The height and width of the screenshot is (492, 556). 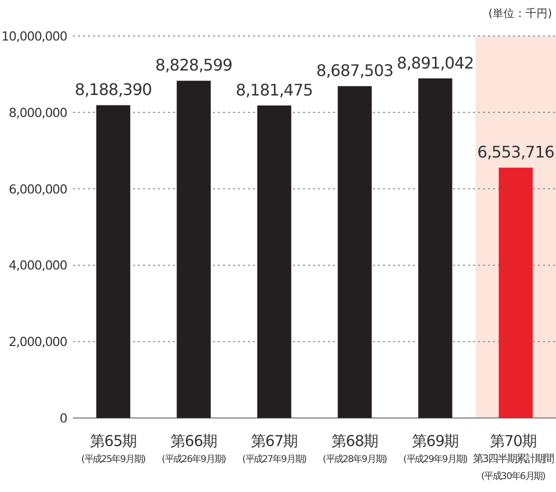 I want to click on data-label: 8,828,599, so click(x=194, y=65).